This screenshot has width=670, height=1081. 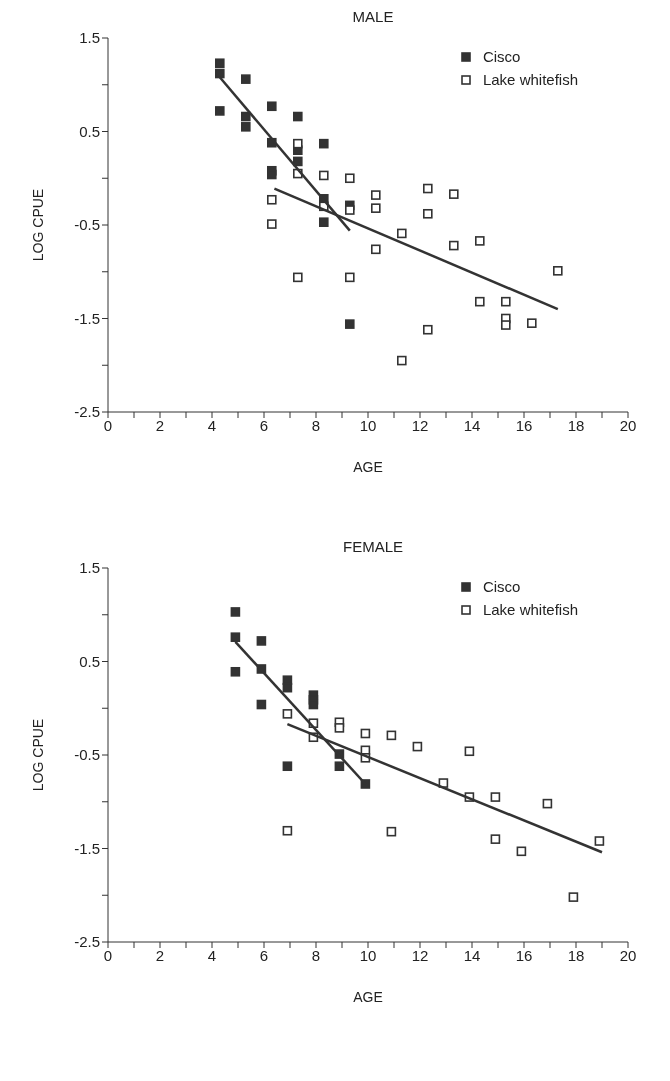 What do you see at coordinates (373, 17) in the screenshot?
I see `chart-title: MALE` at bounding box center [373, 17].